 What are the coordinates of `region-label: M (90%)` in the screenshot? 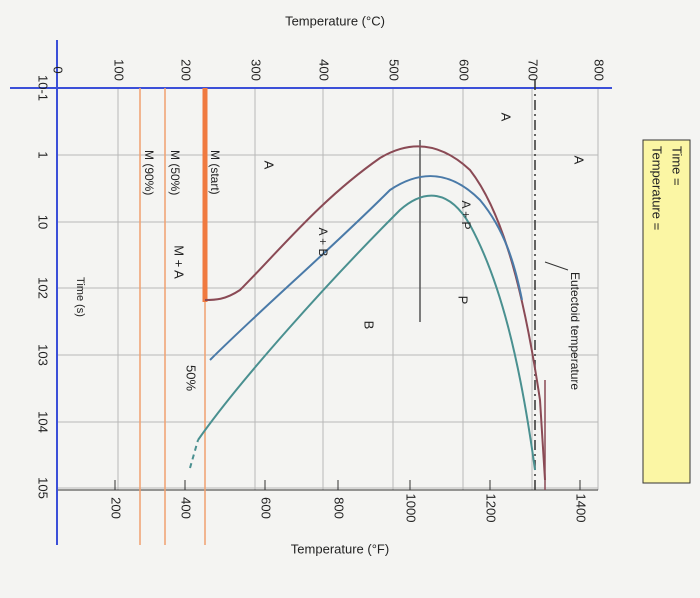 It's located at (149, 172).